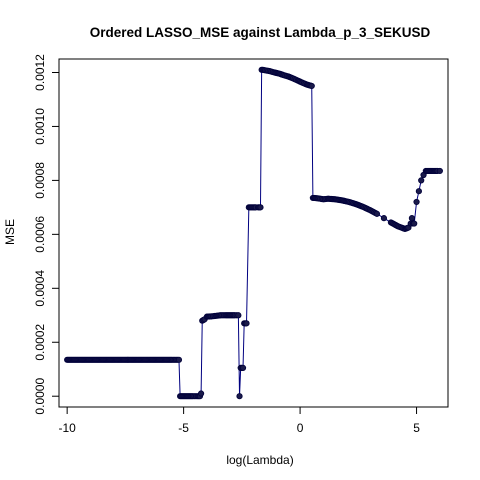 Image resolution: width=480 pixels, height=480 pixels. I want to click on x-axis-label: log(Lambda), so click(259, 460).